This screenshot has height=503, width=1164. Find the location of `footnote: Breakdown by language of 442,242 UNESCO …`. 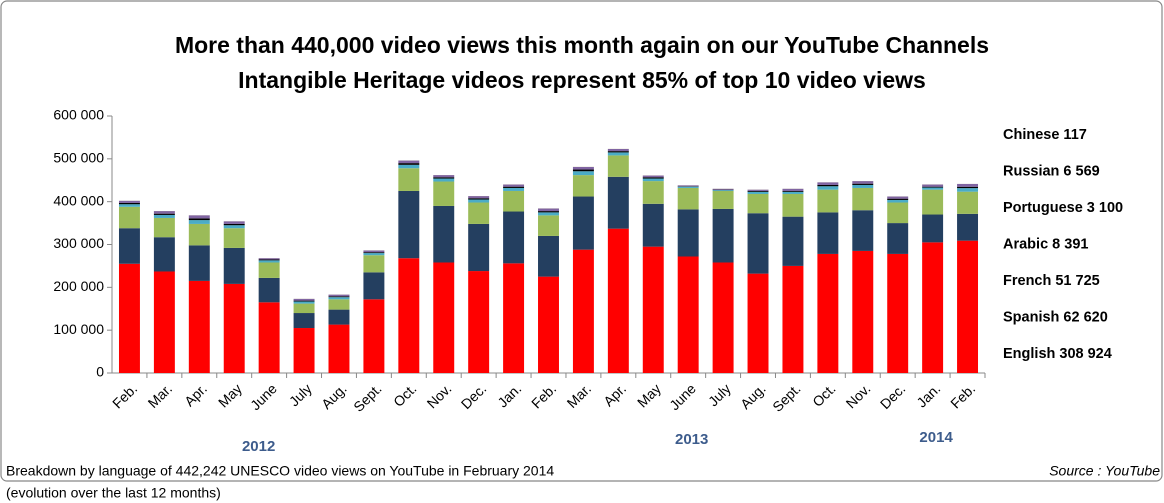

footnote: Breakdown by language of 442,242 UNESCO … is located at coordinates (280, 471).